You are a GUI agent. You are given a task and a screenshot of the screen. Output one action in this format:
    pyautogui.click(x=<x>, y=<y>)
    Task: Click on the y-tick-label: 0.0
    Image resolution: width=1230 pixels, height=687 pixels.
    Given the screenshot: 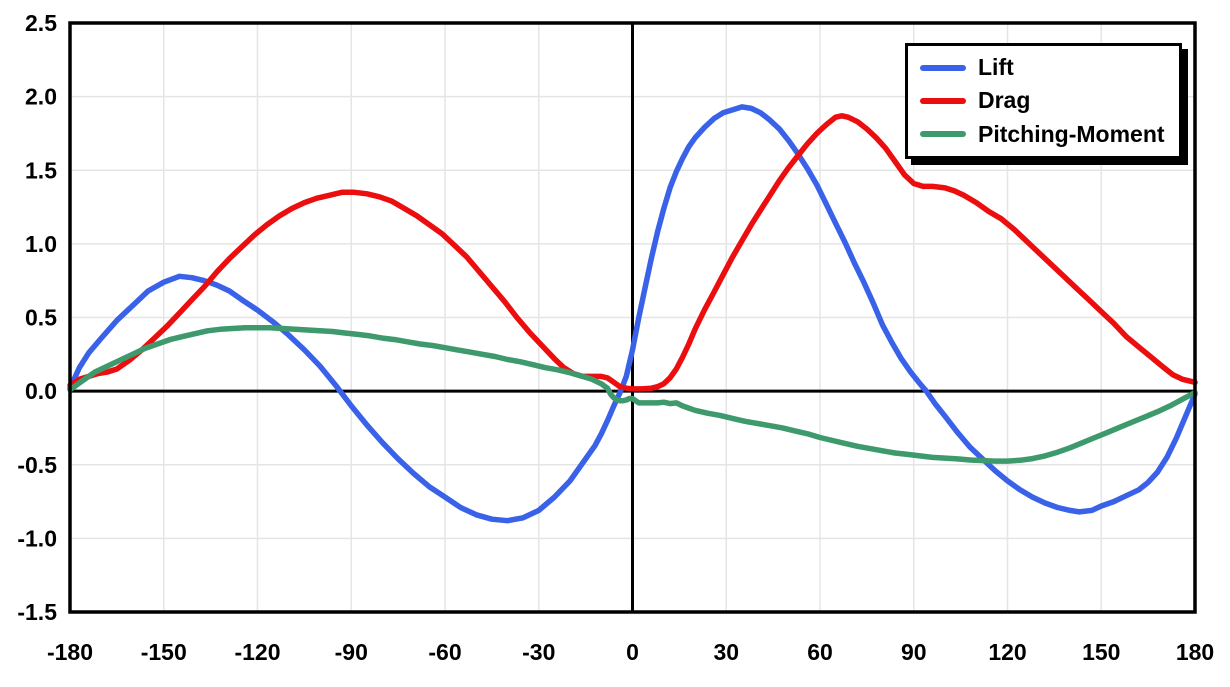 What is the action you would take?
    pyautogui.click(x=41, y=391)
    